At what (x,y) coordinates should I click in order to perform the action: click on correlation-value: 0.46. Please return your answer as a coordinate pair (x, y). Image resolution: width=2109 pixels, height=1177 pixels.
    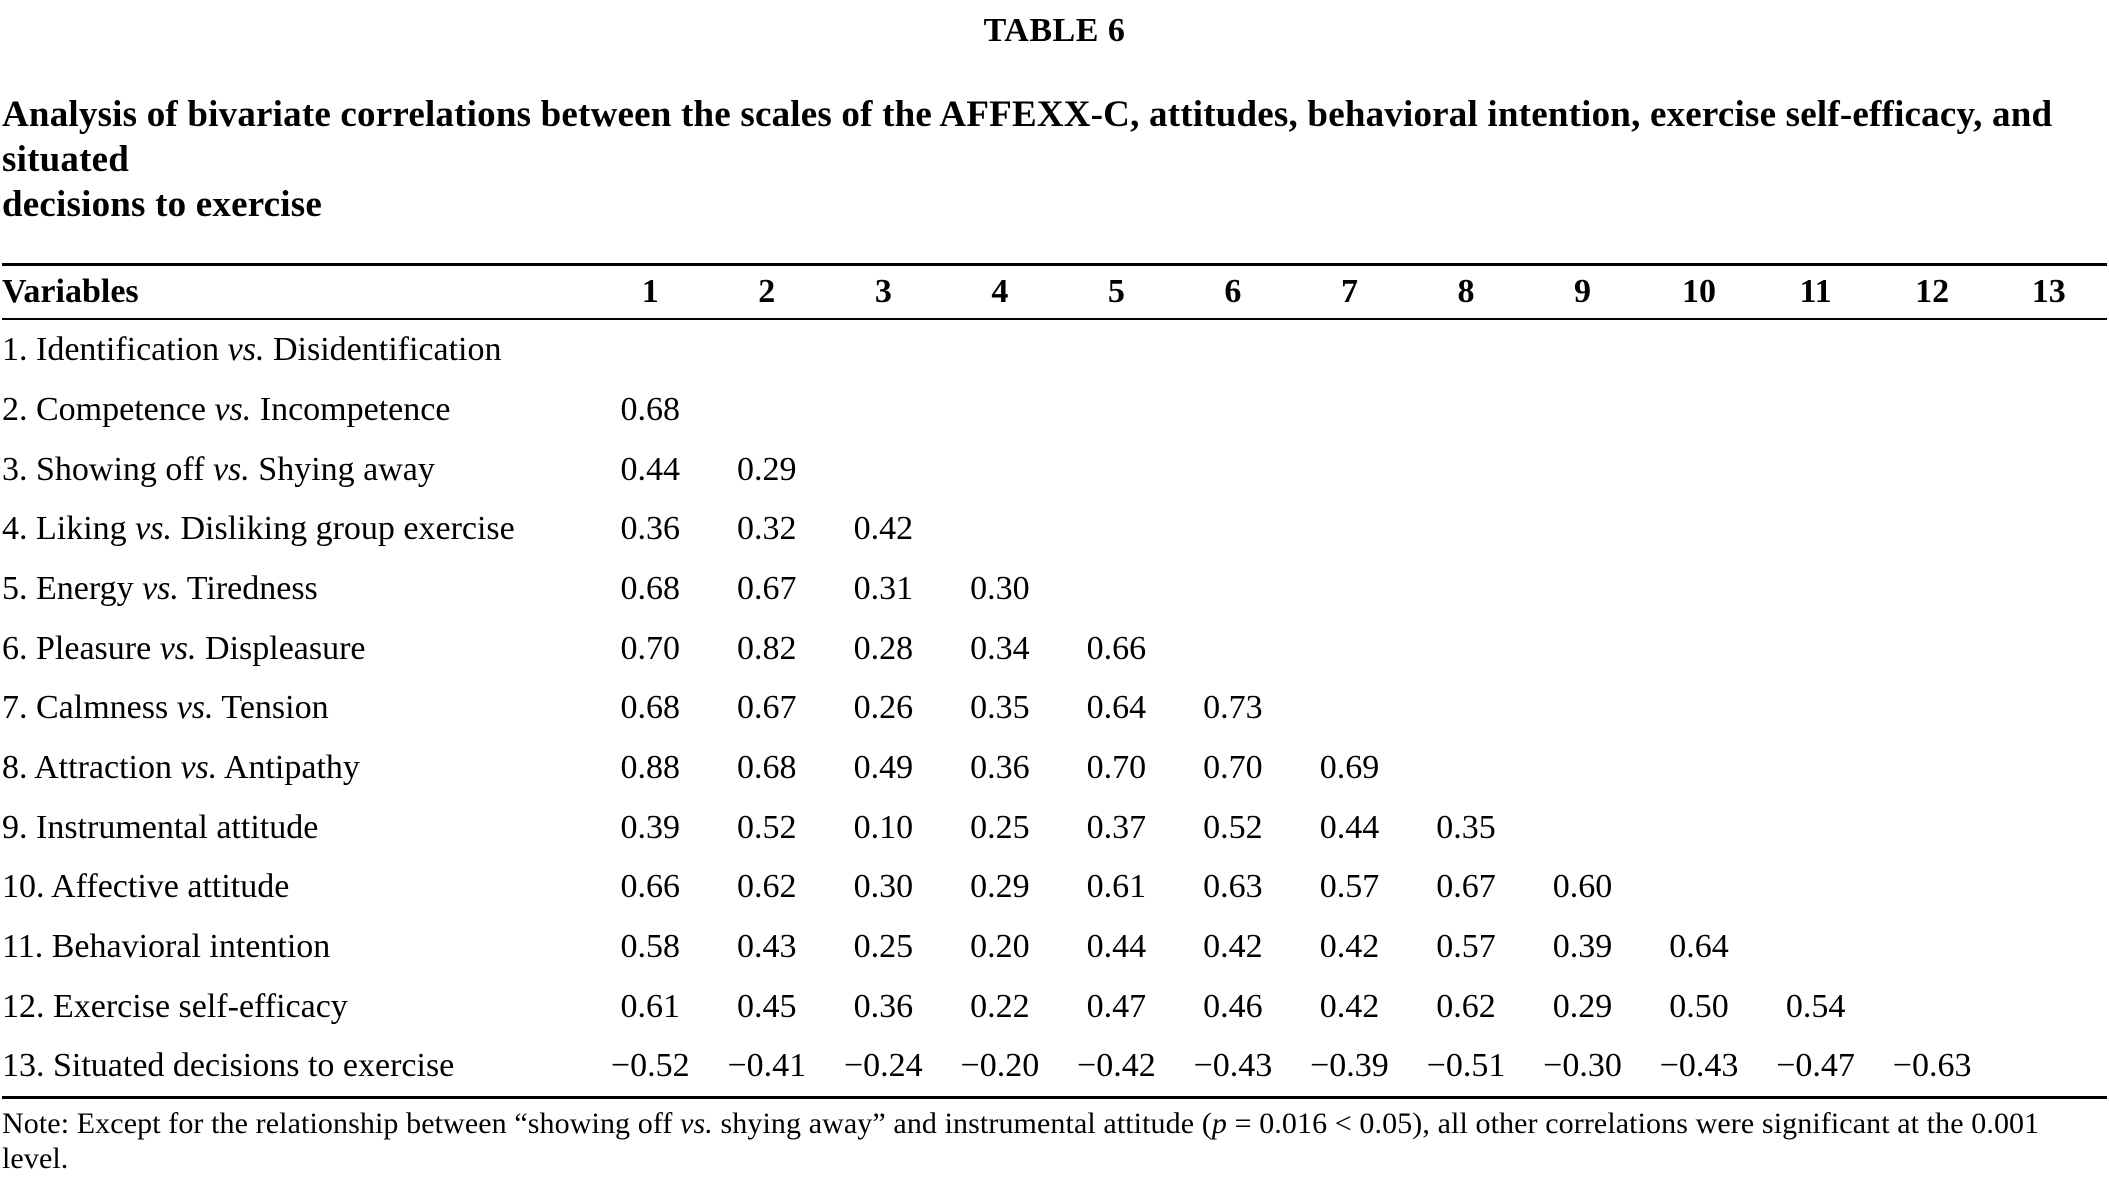
    Looking at the image, I should click on (1233, 1006).